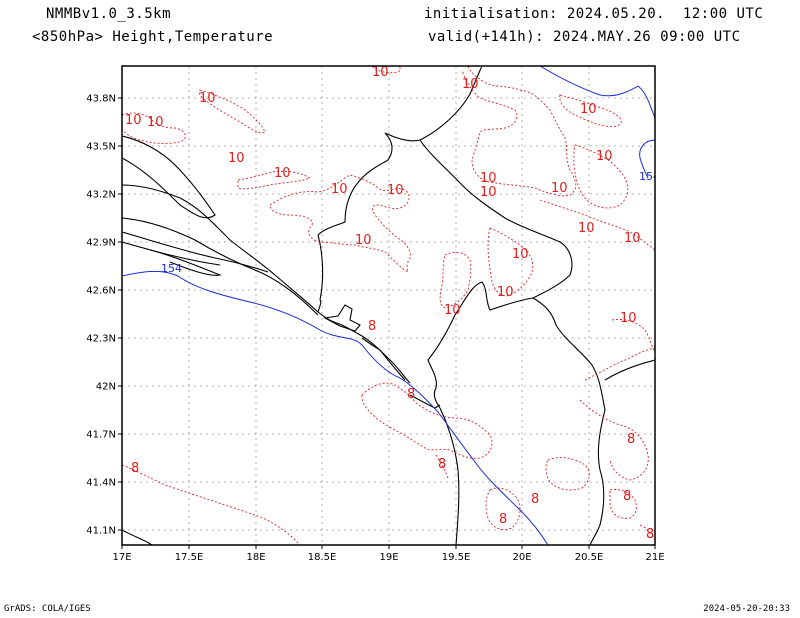 This screenshot has height=618, width=800. Describe the element at coordinates (101, 483) in the screenshot. I see `lat-tick-label: 41.4N` at that location.